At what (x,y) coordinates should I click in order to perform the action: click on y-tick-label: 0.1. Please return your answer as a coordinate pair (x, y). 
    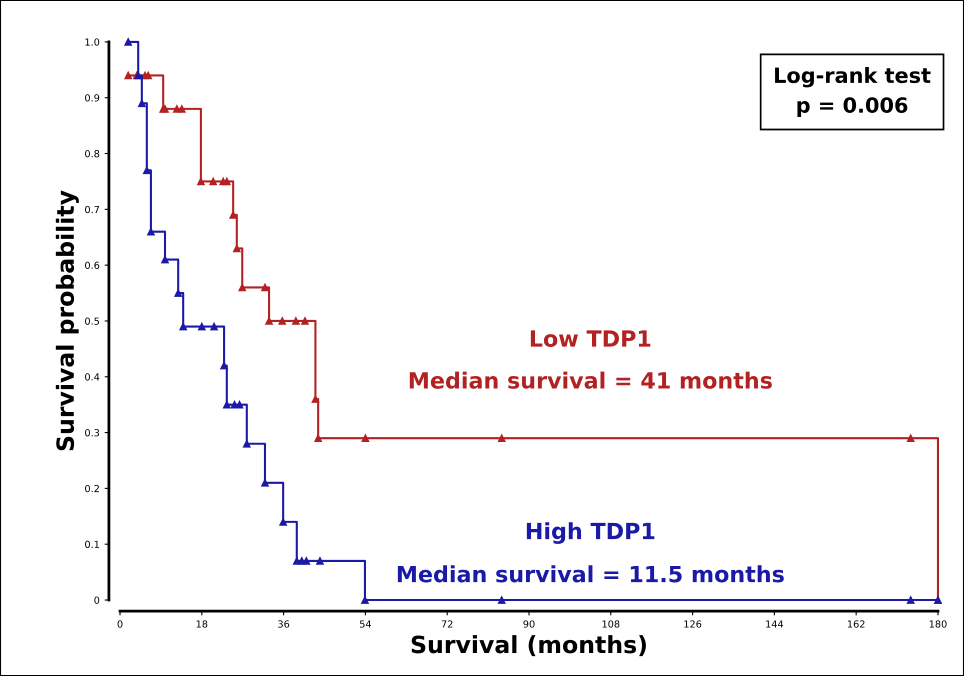
    Looking at the image, I should click on (92, 544).